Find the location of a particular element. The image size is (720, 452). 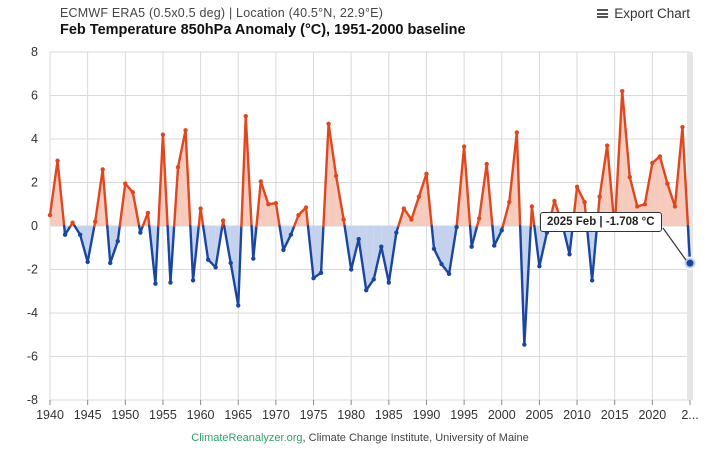

menu-icon is located at coordinates (603, 13).